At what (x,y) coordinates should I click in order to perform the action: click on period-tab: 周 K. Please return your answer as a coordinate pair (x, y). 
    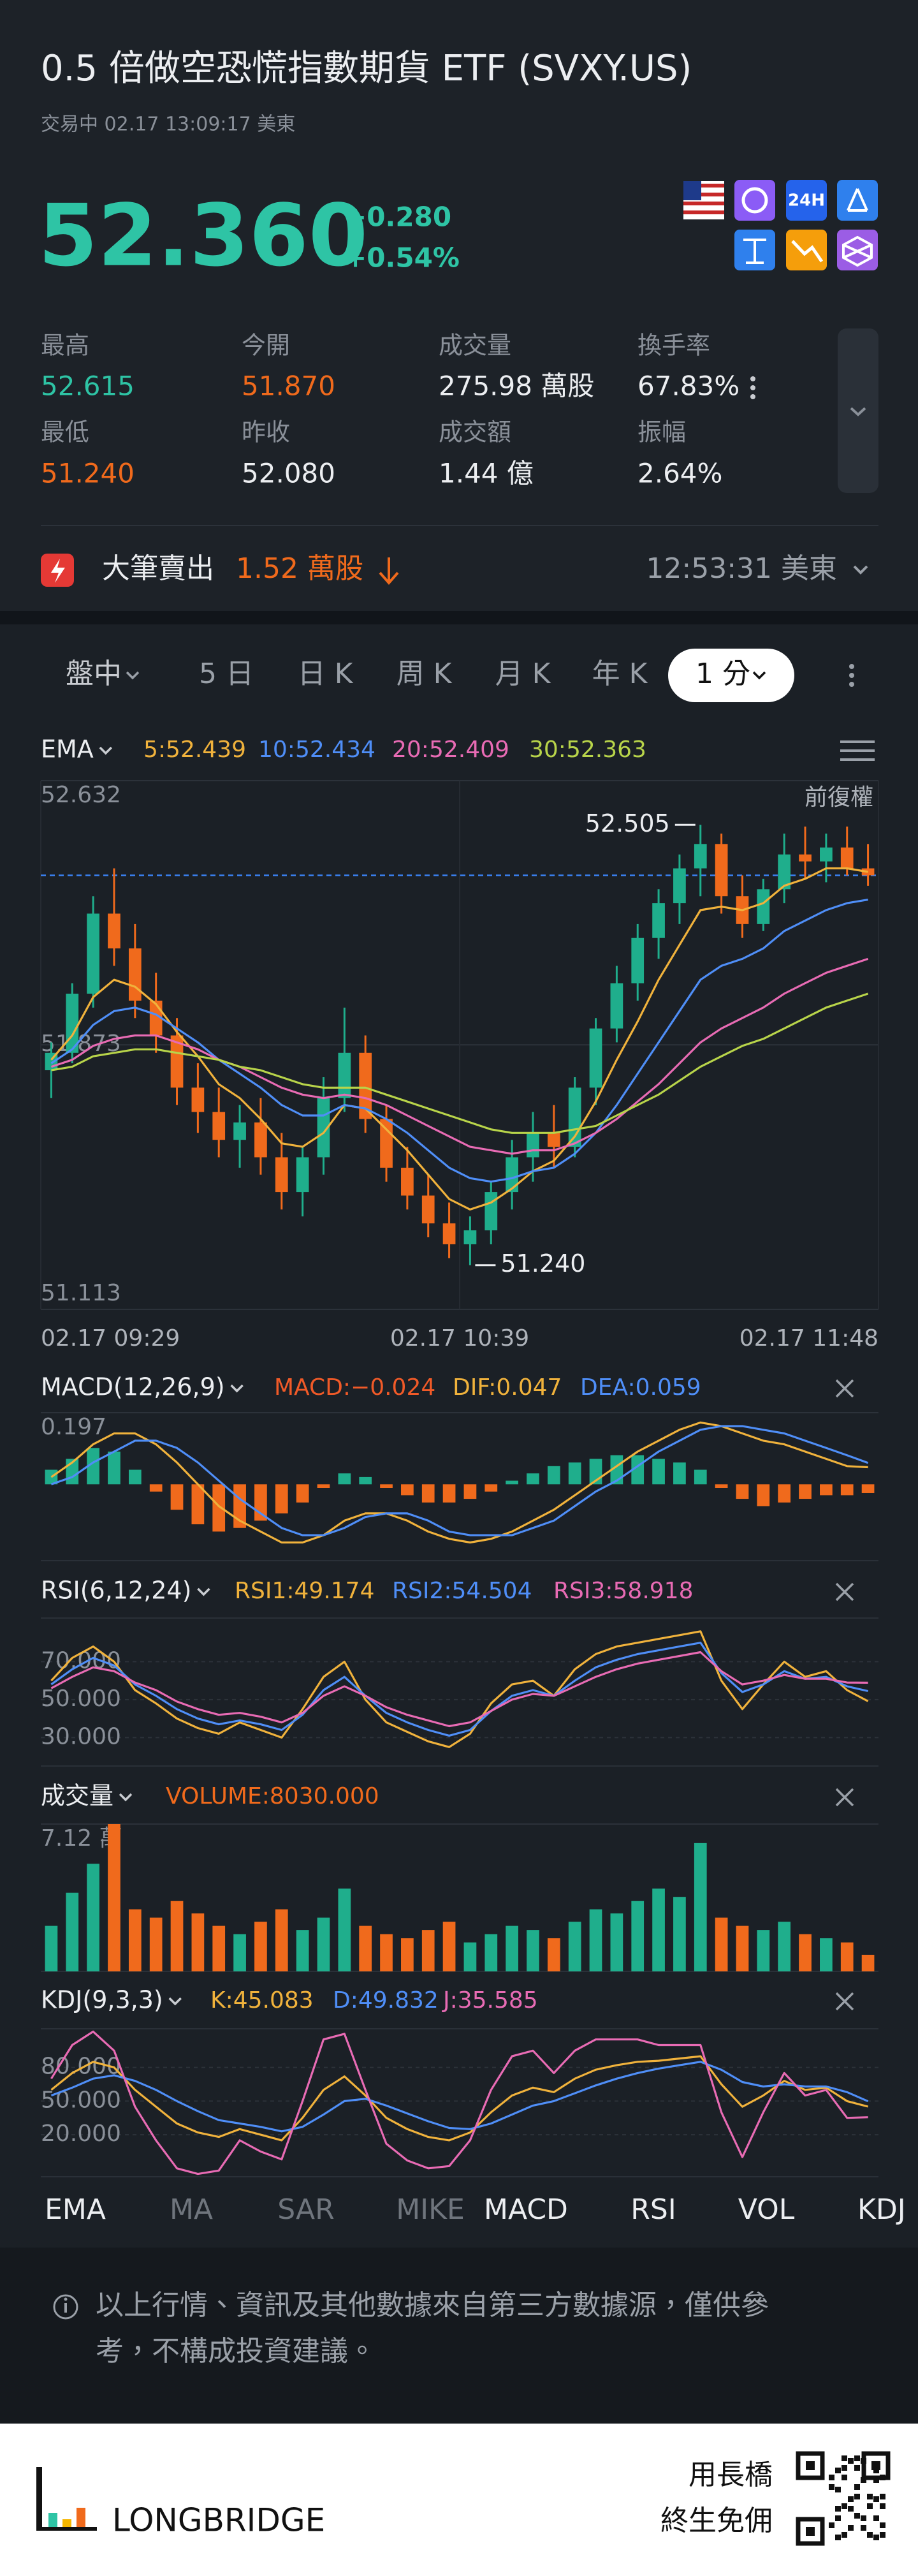
    Looking at the image, I should click on (425, 674).